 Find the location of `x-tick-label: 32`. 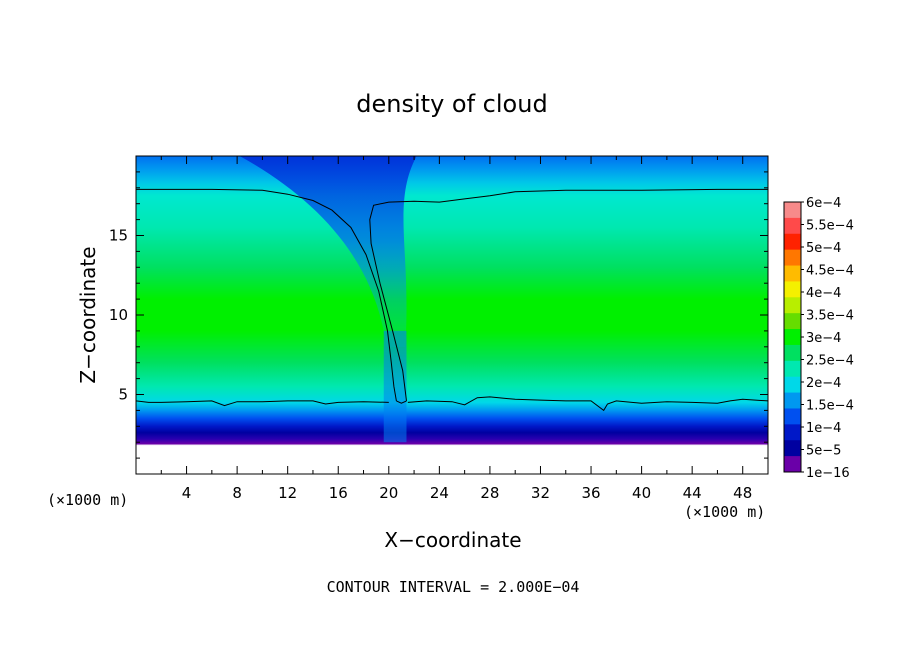

x-tick-label: 32 is located at coordinates (540, 493).